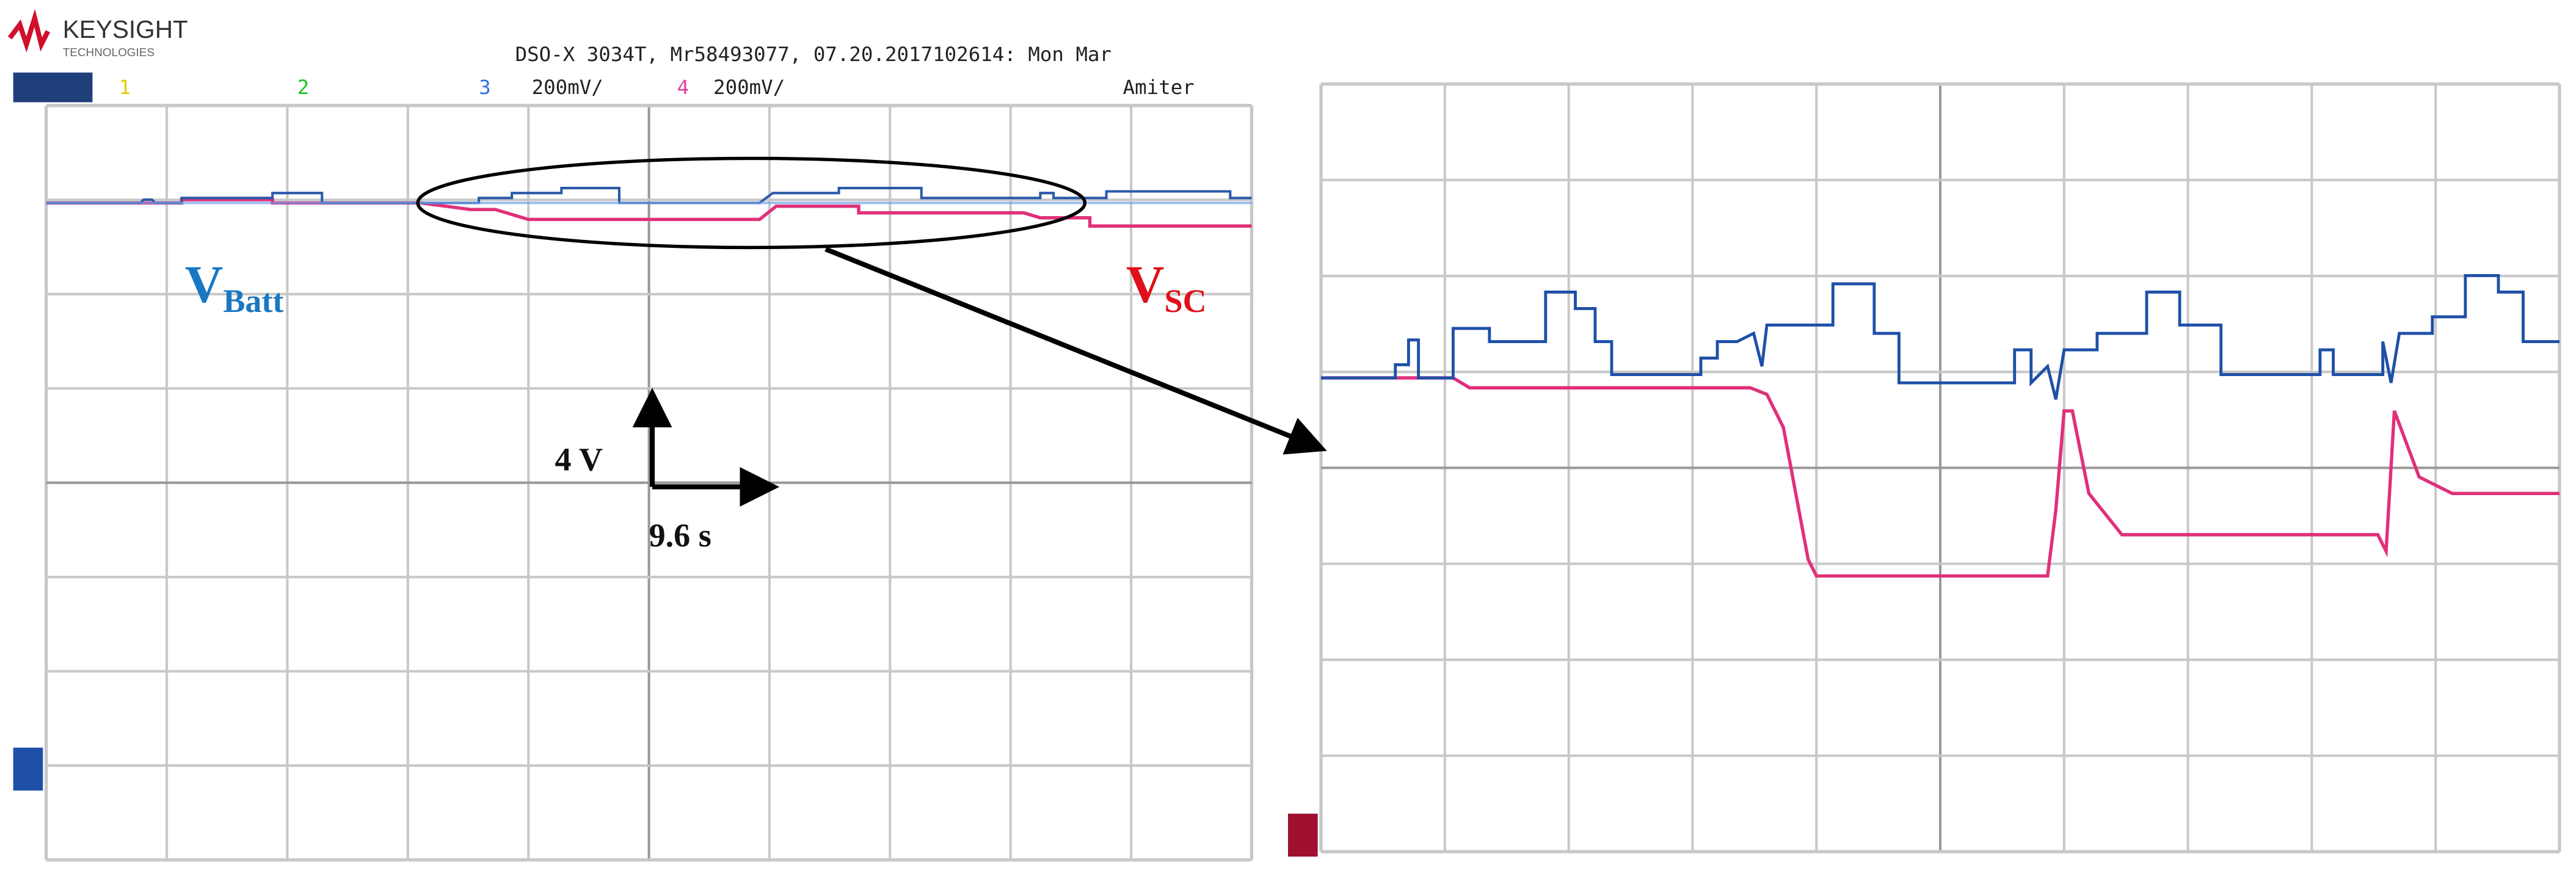 The width and height of the screenshot is (2576, 873). I want to click on channel-number: 3, so click(485, 87).